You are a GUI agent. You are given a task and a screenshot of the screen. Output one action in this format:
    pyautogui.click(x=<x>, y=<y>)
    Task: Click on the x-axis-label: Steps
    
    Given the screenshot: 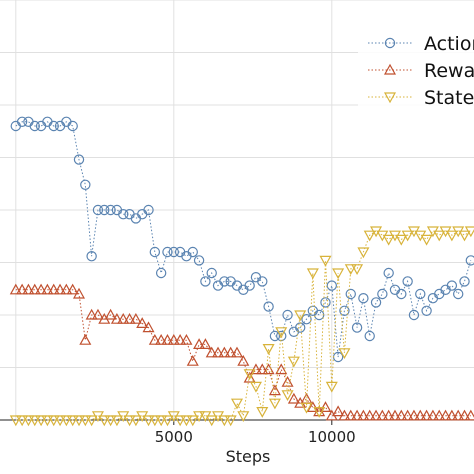 What is the action you would take?
    pyautogui.click(x=248, y=456)
    